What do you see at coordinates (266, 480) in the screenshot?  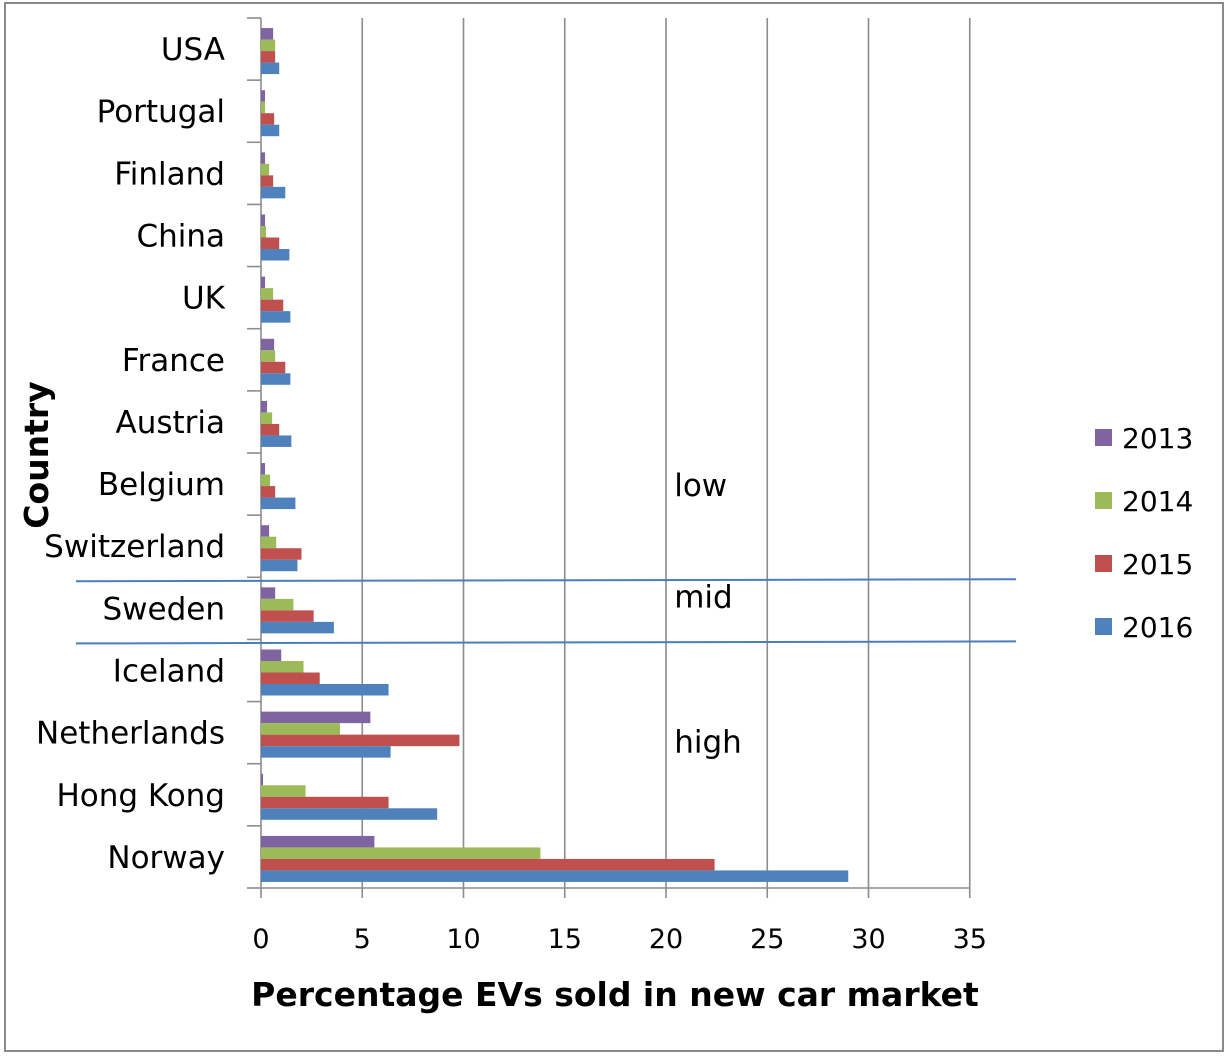 I see `bar-belgium-2014` at bounding box center [266, 480].